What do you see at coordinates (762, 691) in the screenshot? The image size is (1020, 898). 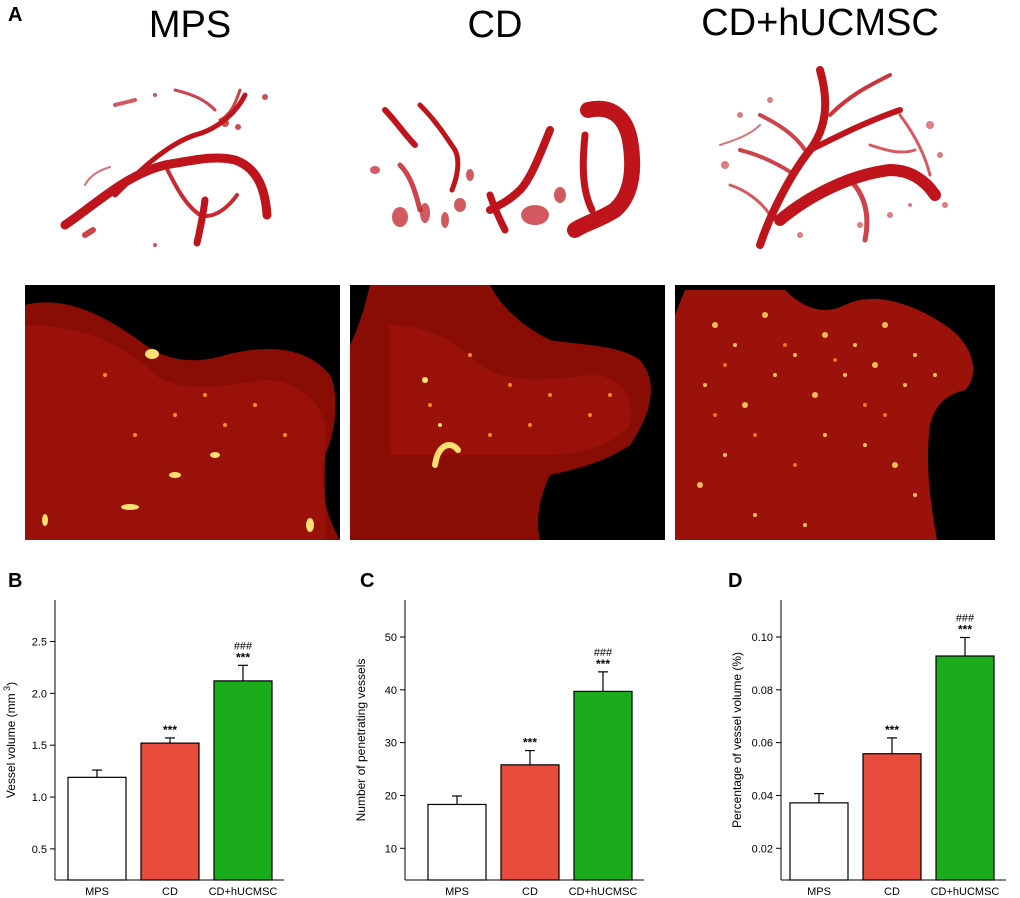 I see `y-tick-label: 0.08` at bounding box center [762, 691].